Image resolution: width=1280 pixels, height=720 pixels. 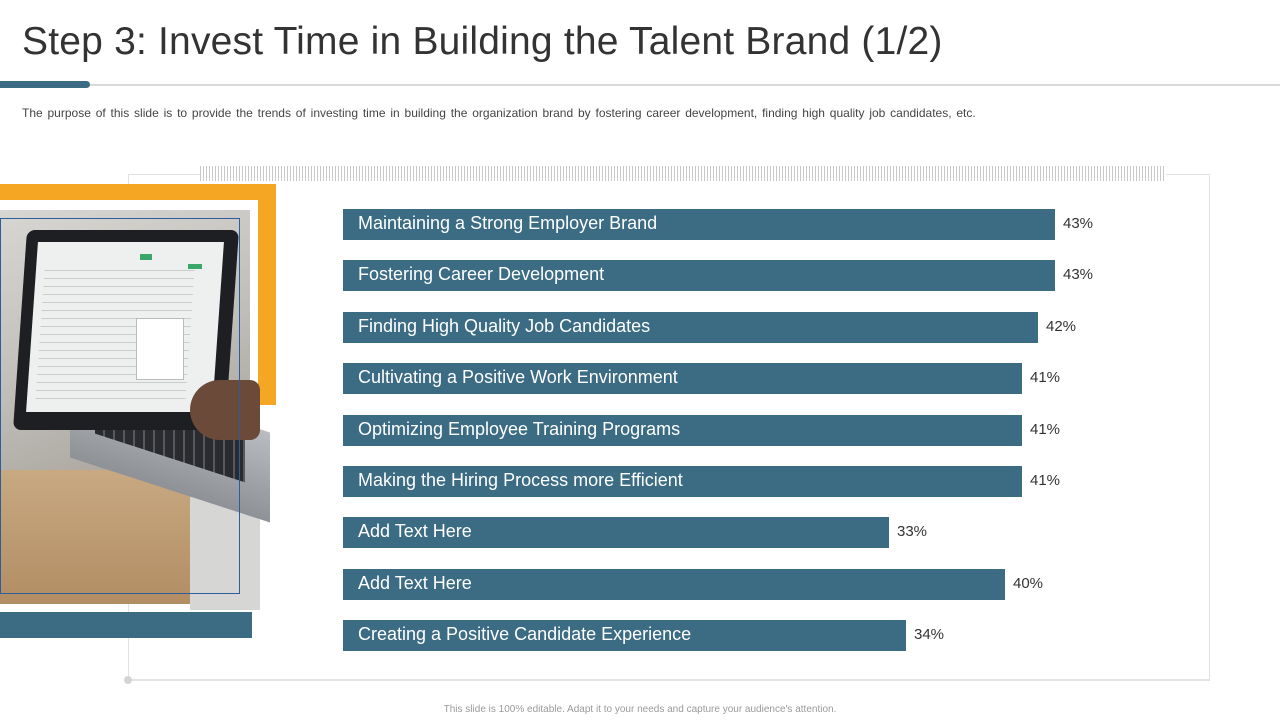 What do you see at coordinates (508, 223) in the screenshot?
I see `bar-label: Maintaining a Strong Employer Brand` at bounding box center [508, 223].